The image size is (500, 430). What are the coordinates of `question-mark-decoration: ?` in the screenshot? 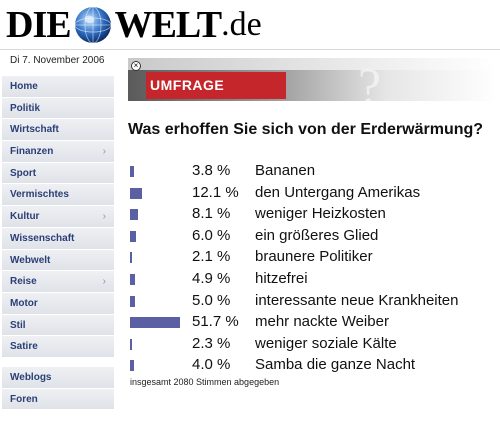 It's located at (370, 80).